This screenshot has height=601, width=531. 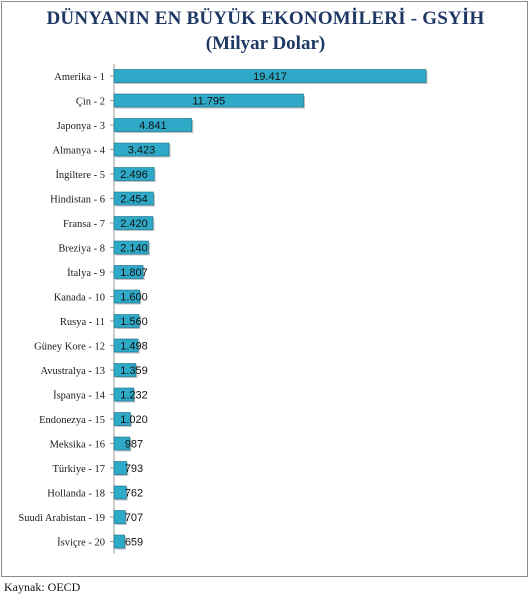 What do you see at coordinates (134, 420) in the screenshot?
I see `value-label: 1.020` at bounding box center [134, 420].